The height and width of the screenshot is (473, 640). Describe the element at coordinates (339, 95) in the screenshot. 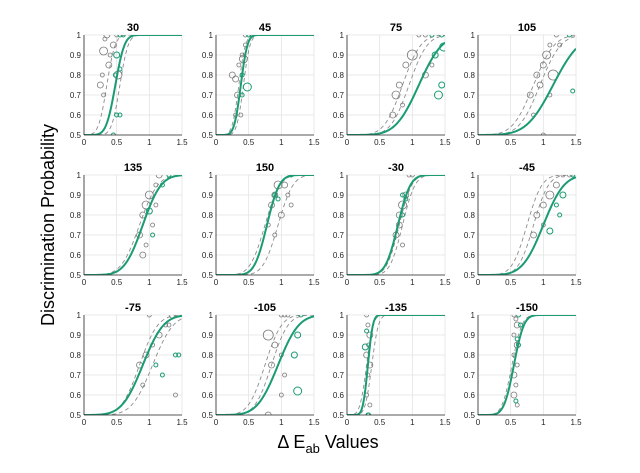

I see `y-tick-label-2: 0.7` at that location.